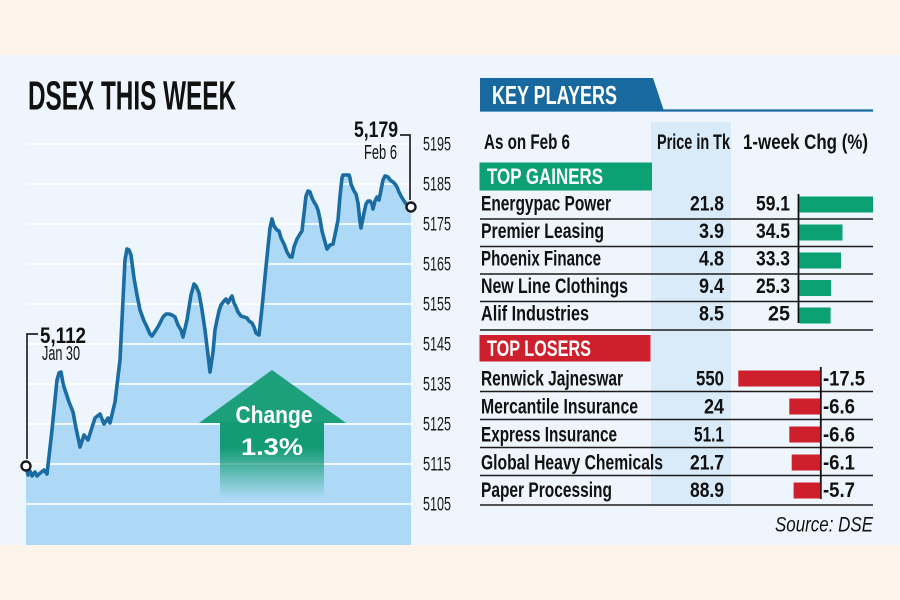 This screenshot has height=600, width=900. What do you see at coordinates (539, 348) in the screenshot?
I see `svg-text: TOP LOSERS` at bounding box center [539, 348].